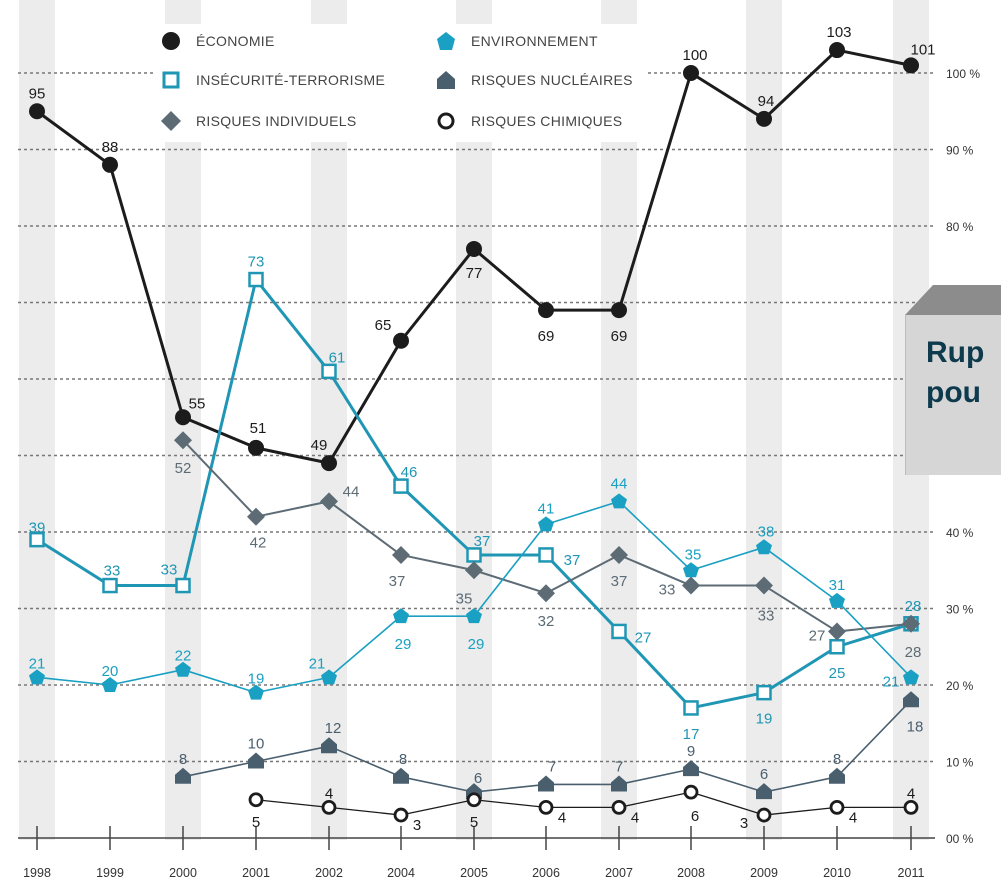 The image size is (1001, 882). I want to click on y-tick-label: 80 %, so click(960, 227).